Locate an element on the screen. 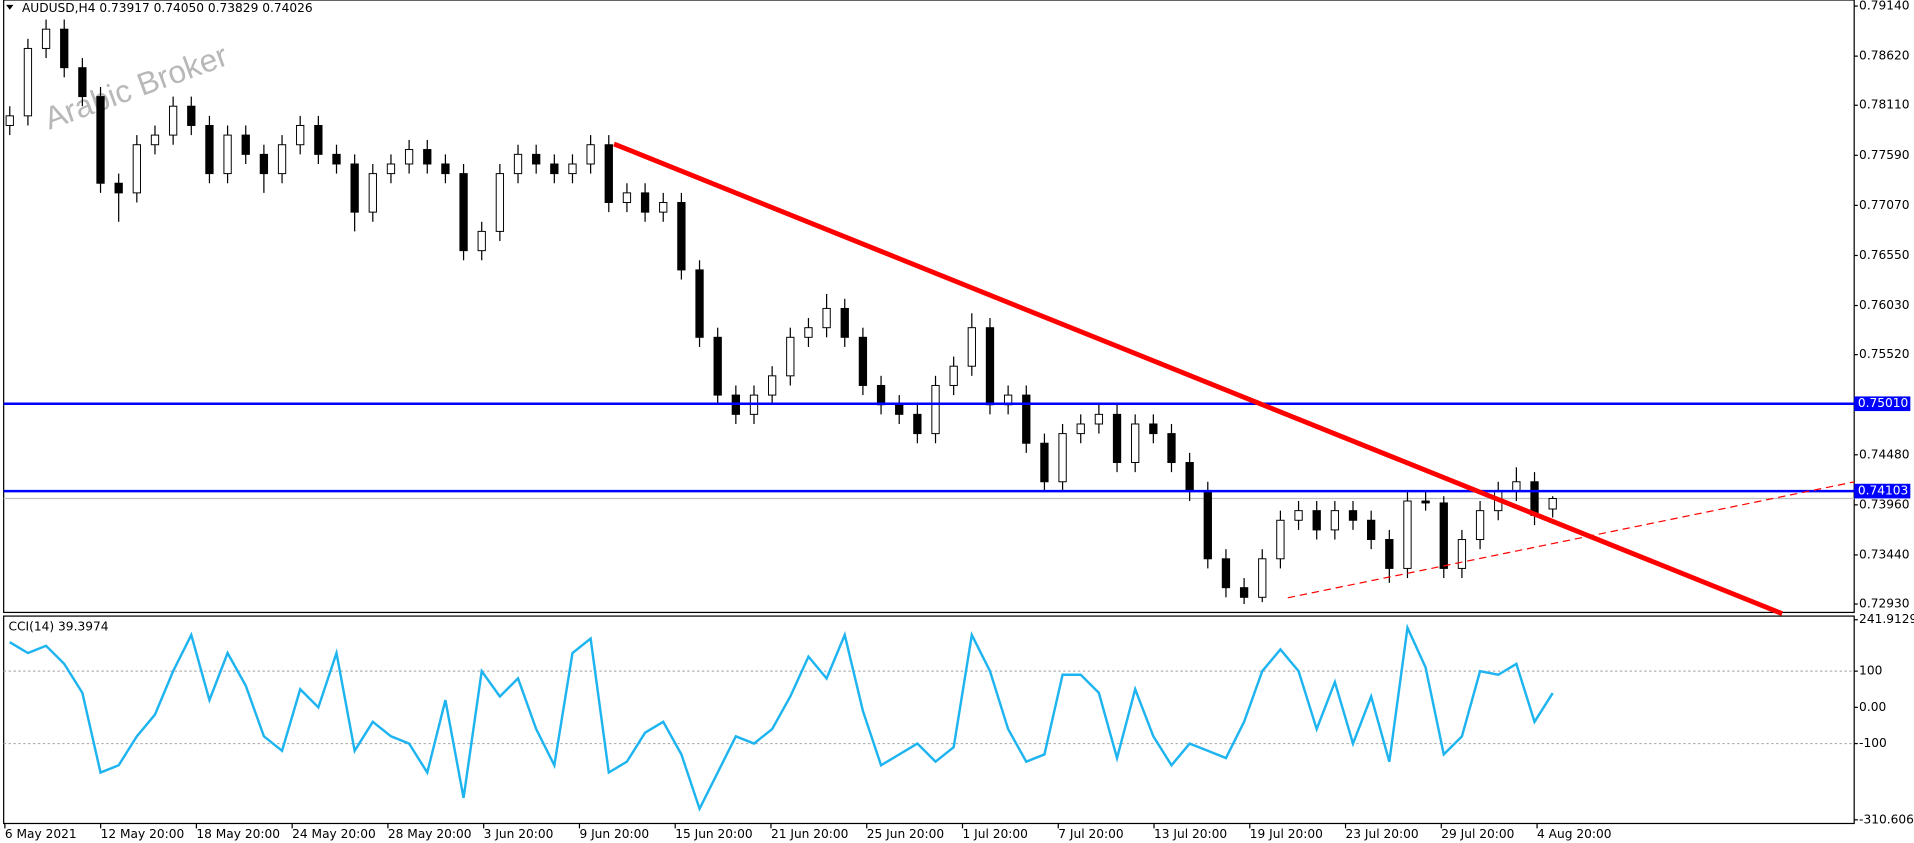  indicator-title: CCI(14) 39.3974 is located at coordinates (59, 627).